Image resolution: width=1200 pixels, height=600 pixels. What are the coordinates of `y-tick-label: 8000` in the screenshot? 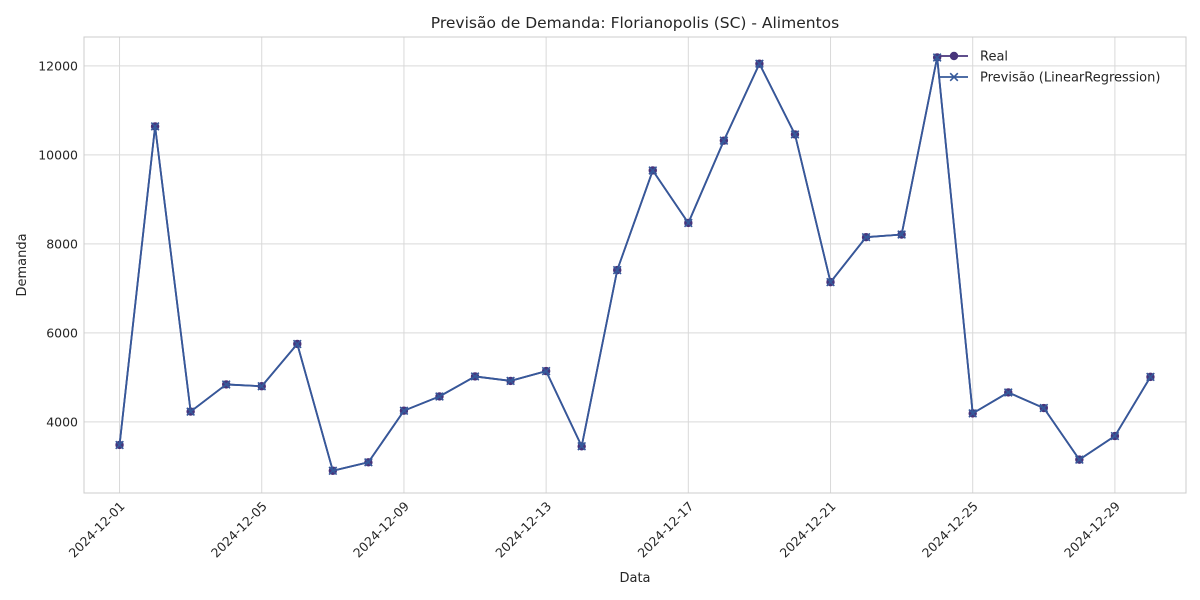 It's located at (62, 243).